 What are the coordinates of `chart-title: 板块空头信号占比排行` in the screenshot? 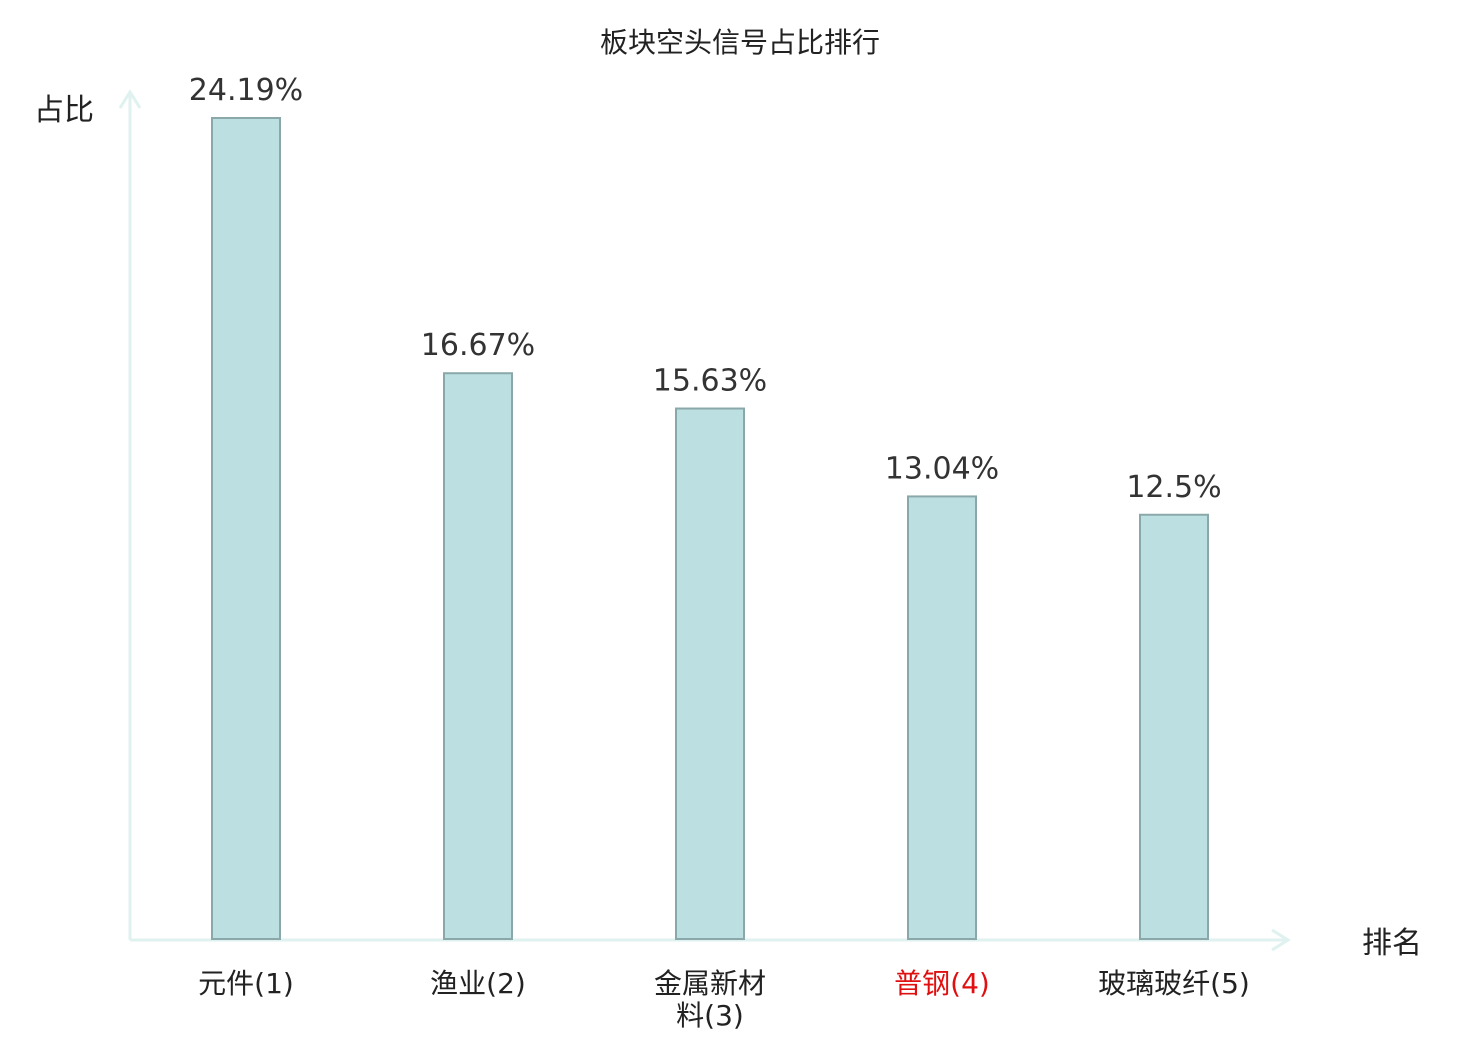 It's located at (740, 42).